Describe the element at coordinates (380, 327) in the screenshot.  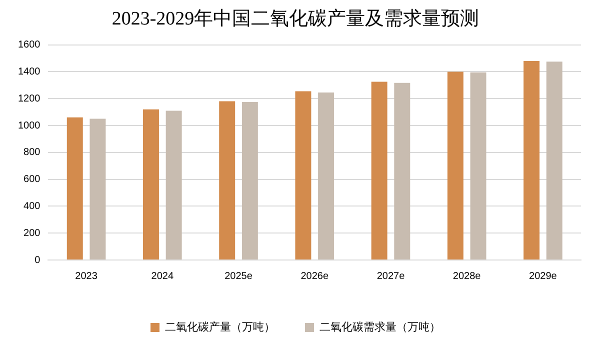
I see `legend-label: 二氧化碳需求量（万吨）` at that location.